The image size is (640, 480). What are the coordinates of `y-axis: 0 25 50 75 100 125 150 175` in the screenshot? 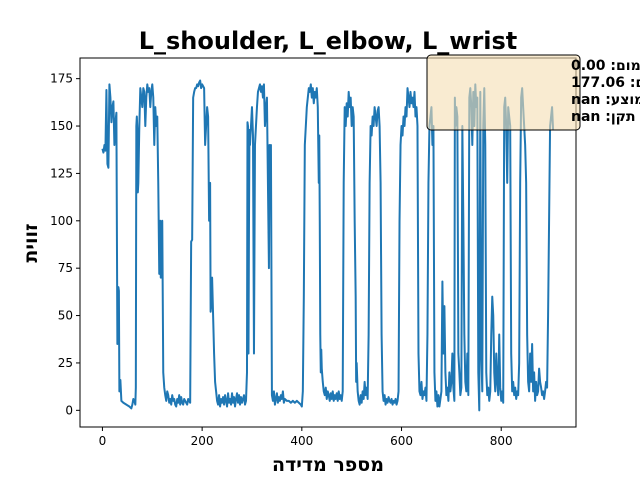 It's located at (65, 244).